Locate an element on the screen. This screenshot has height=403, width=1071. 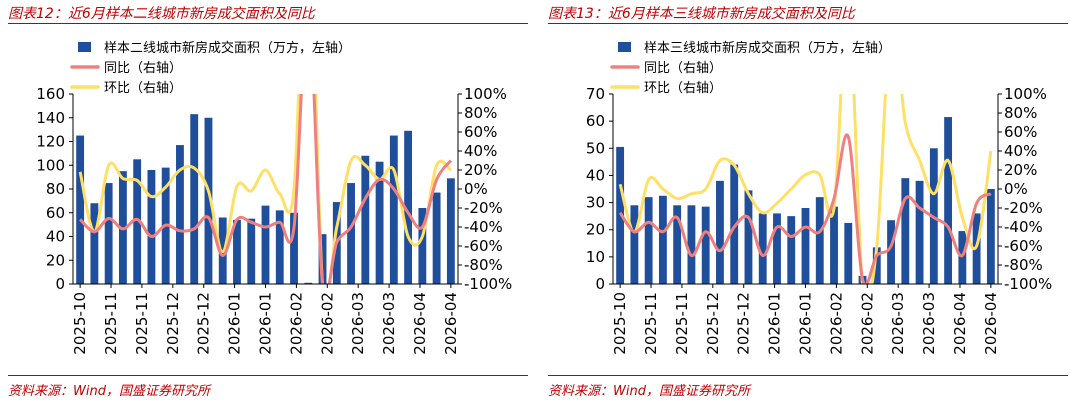
left-tick-label: 50 is located at coordinates (595, 148).